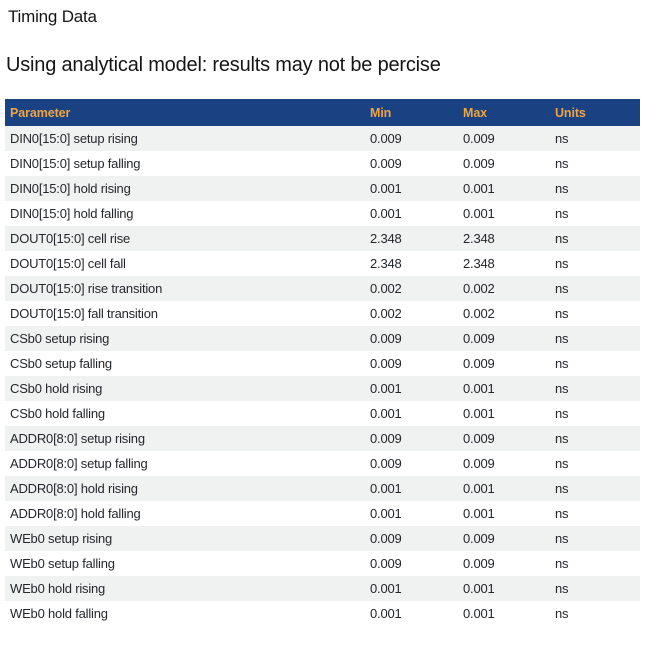 Image resolution: width=650 pixels, height=646 pixels. What do you see at coordinates (70, 238) in the screenshot?
I see `cell-parameter: DOUT0[15:0] cell rise` at bounding box center [70, 238].